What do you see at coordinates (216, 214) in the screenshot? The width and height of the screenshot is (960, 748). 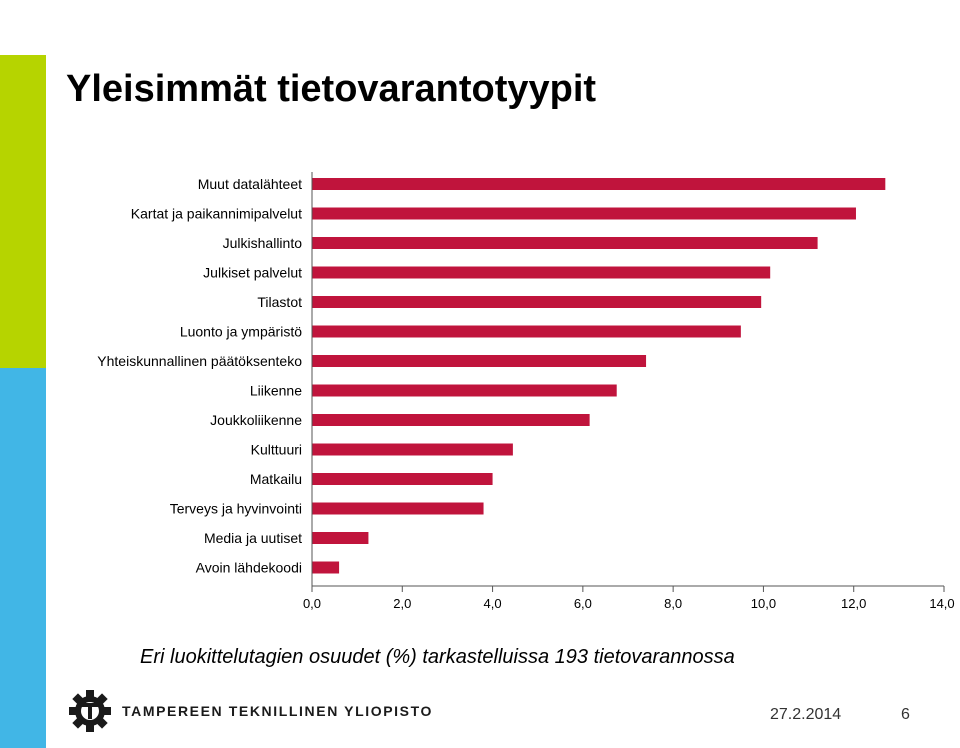 I see `category-label: Kartat ja paikannimipalvelut` at bounding box center [216, 214].